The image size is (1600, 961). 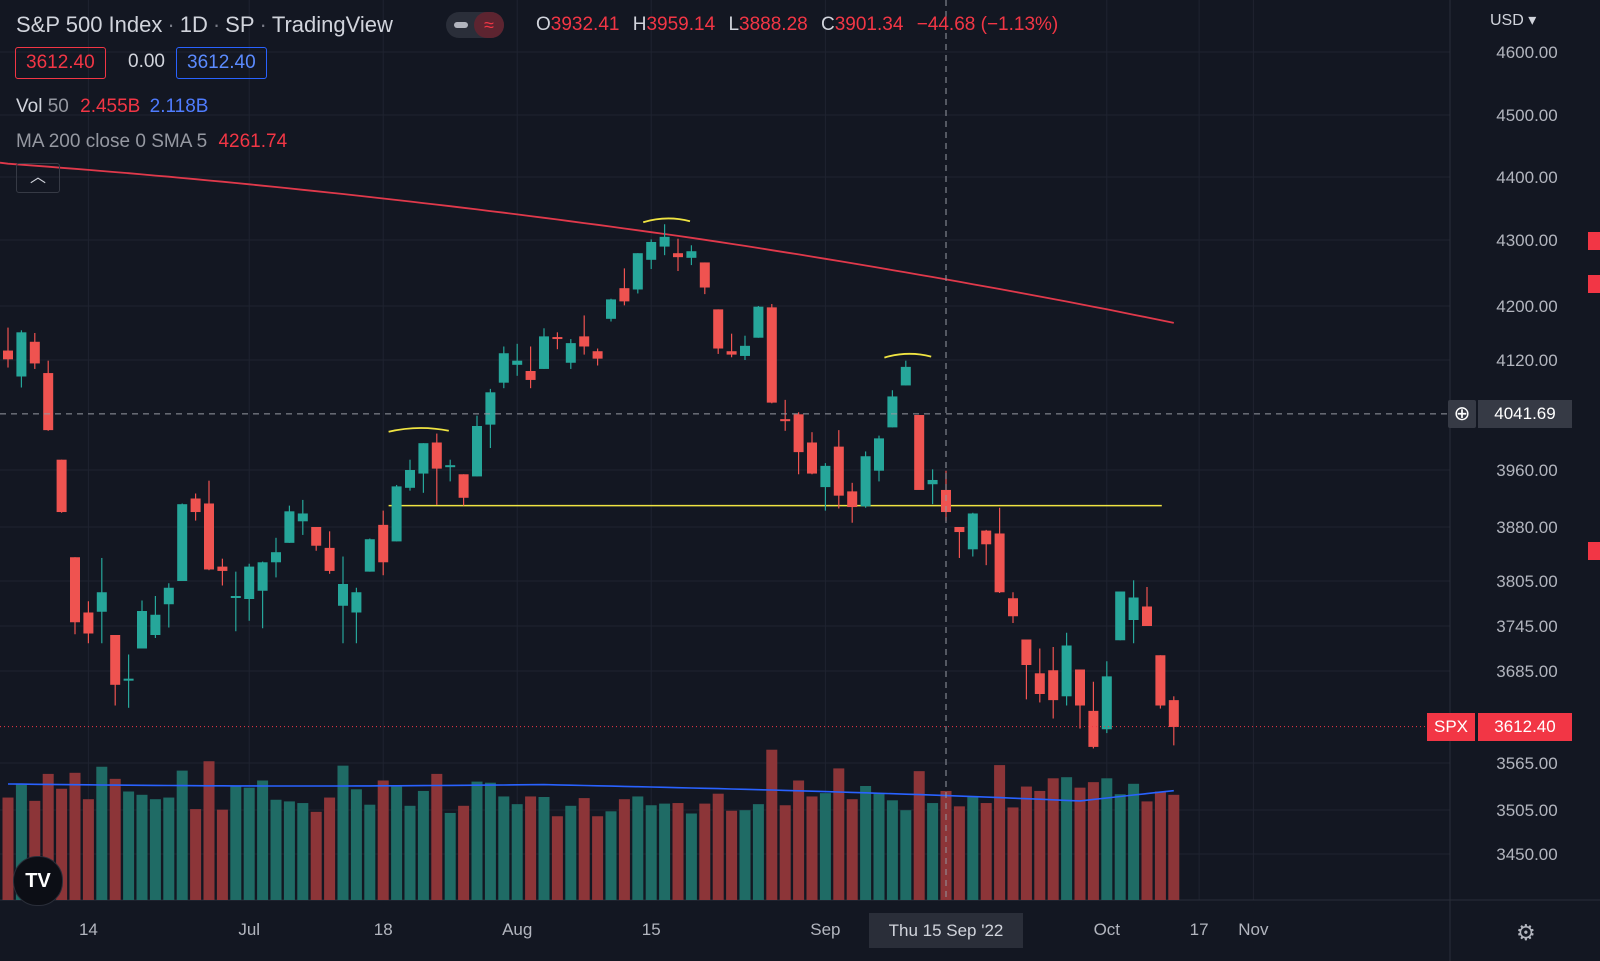 I want to click on crosshair-price-badge: 4041.69, so click(x=1525, y=413).